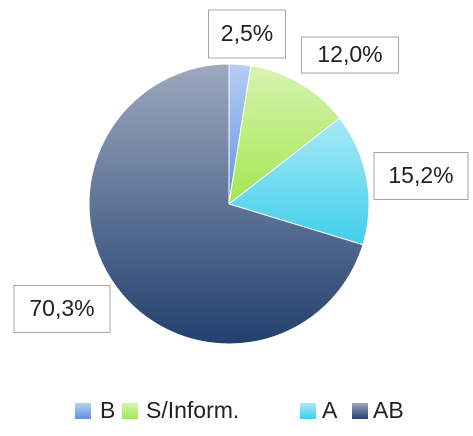 Image resolution: width=473 pixels, height=436 pixels. I want to click on data-label: 15,2%, so click(420, 175).